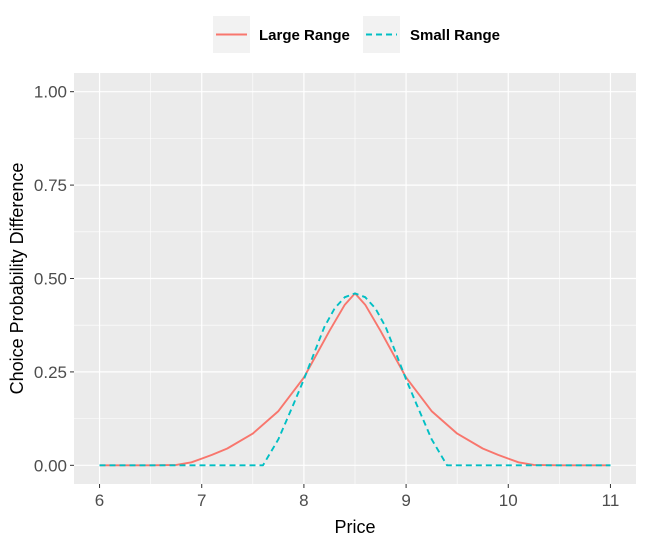 The image size is (645, 544). I want to click on x-tick-label: 11, so click(611, 500).